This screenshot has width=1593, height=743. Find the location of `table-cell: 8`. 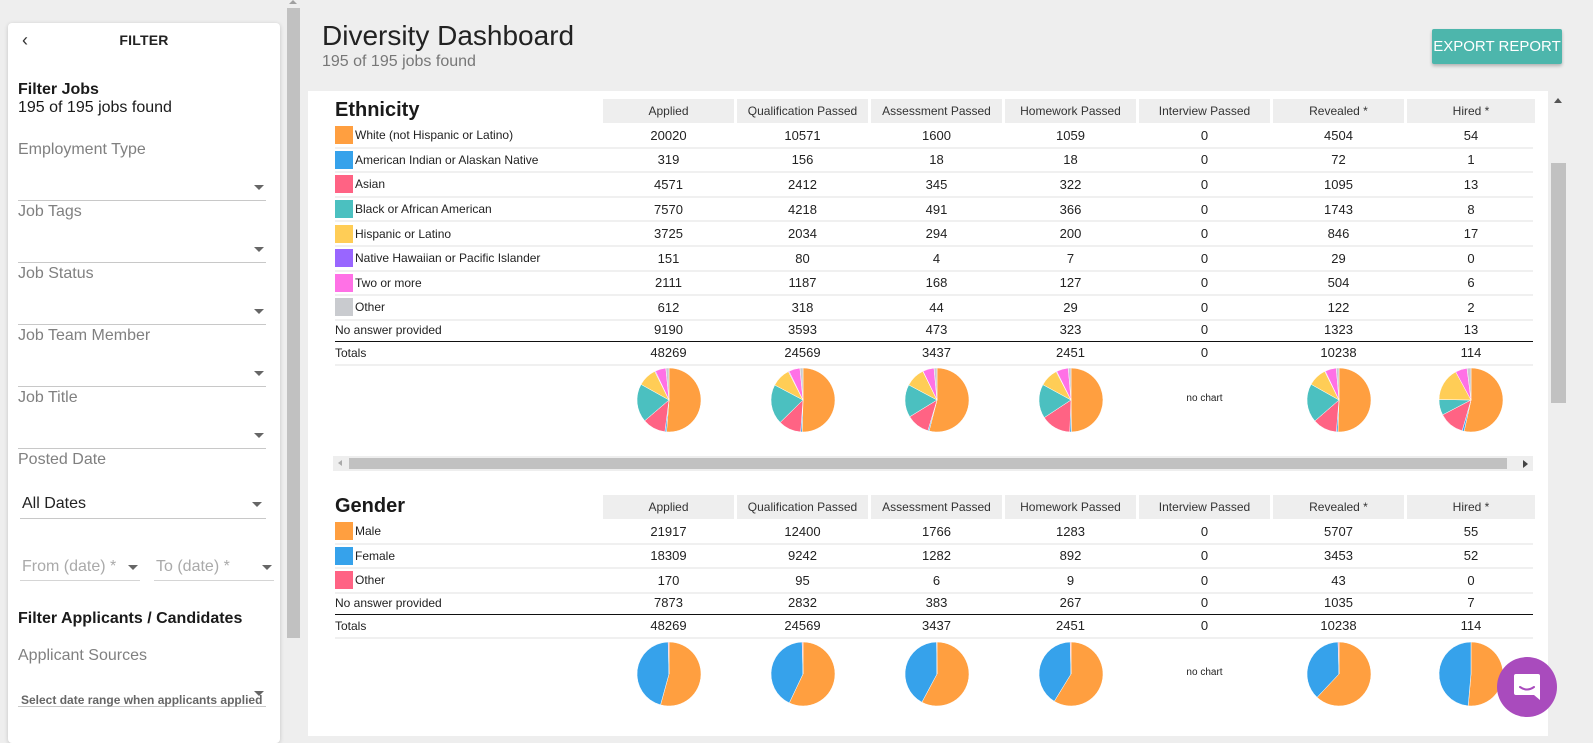

table-cell: 8 is located at coordinates (1471, 209).